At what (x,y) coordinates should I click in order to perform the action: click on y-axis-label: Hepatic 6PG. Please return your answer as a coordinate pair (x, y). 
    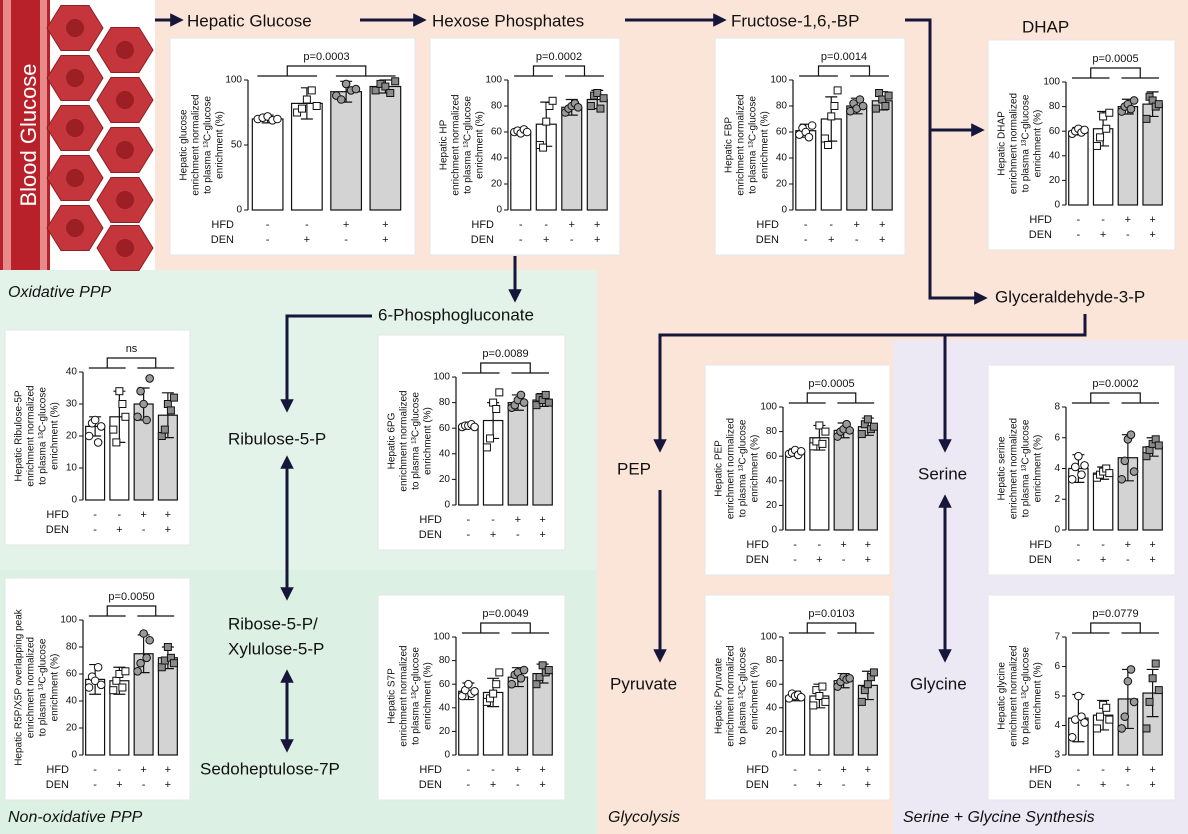
    Looking at the image, I should click on (392, 440).